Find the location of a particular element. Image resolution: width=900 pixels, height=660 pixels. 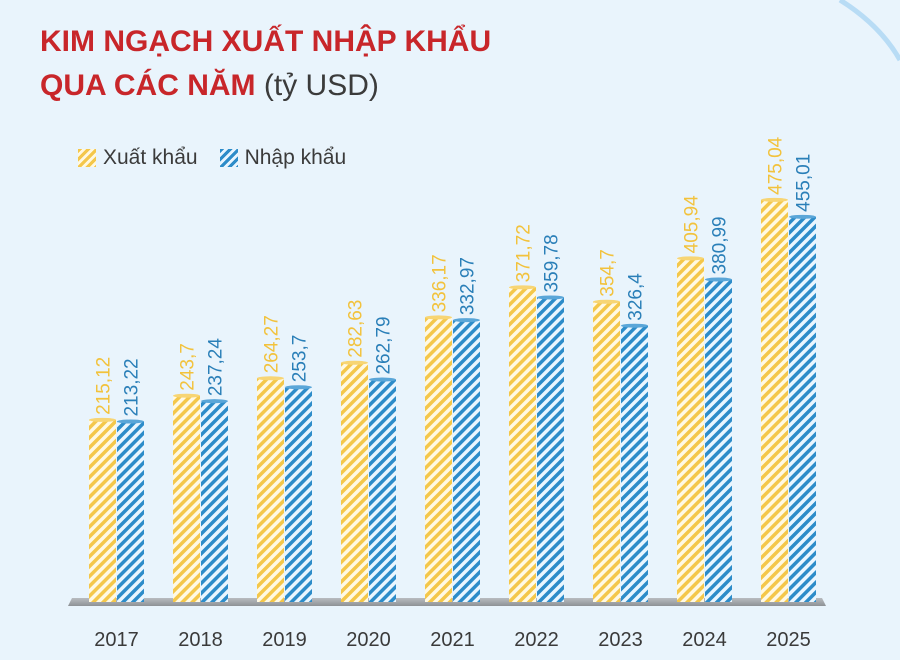

bar-cap-export-2022 is located at coordinates (522, 287).